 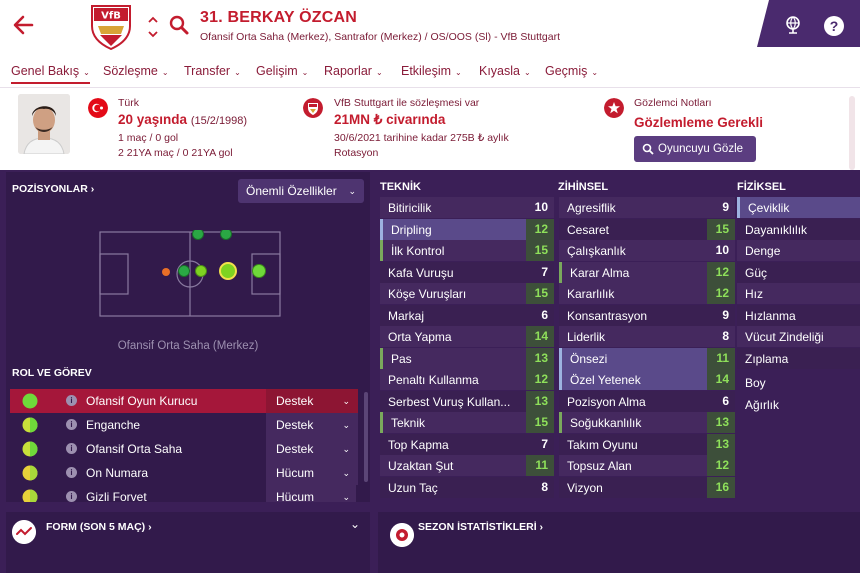 I want to click on attribute-row: Çeviklik, so click(x=798, y=207).